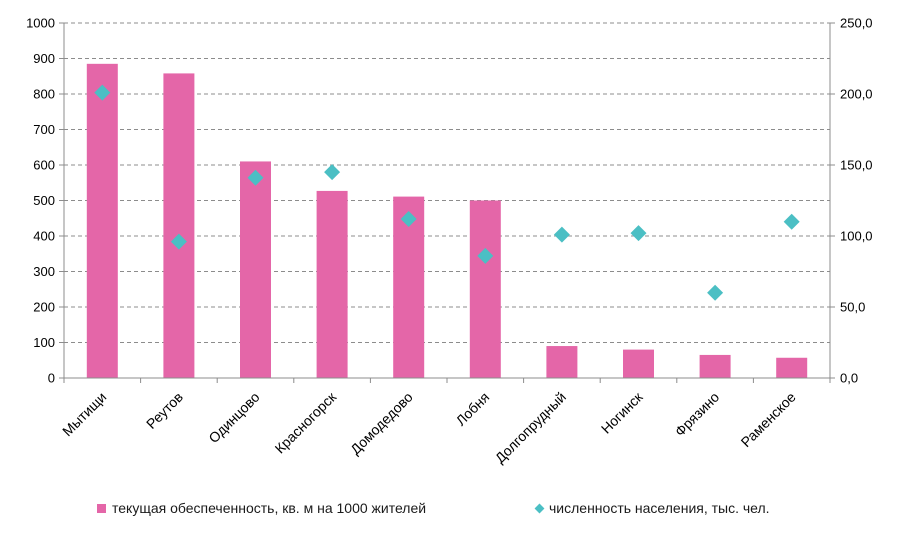 The image size is (902, 538). I want to click on left-tick-label: 900, so click(44, 58).